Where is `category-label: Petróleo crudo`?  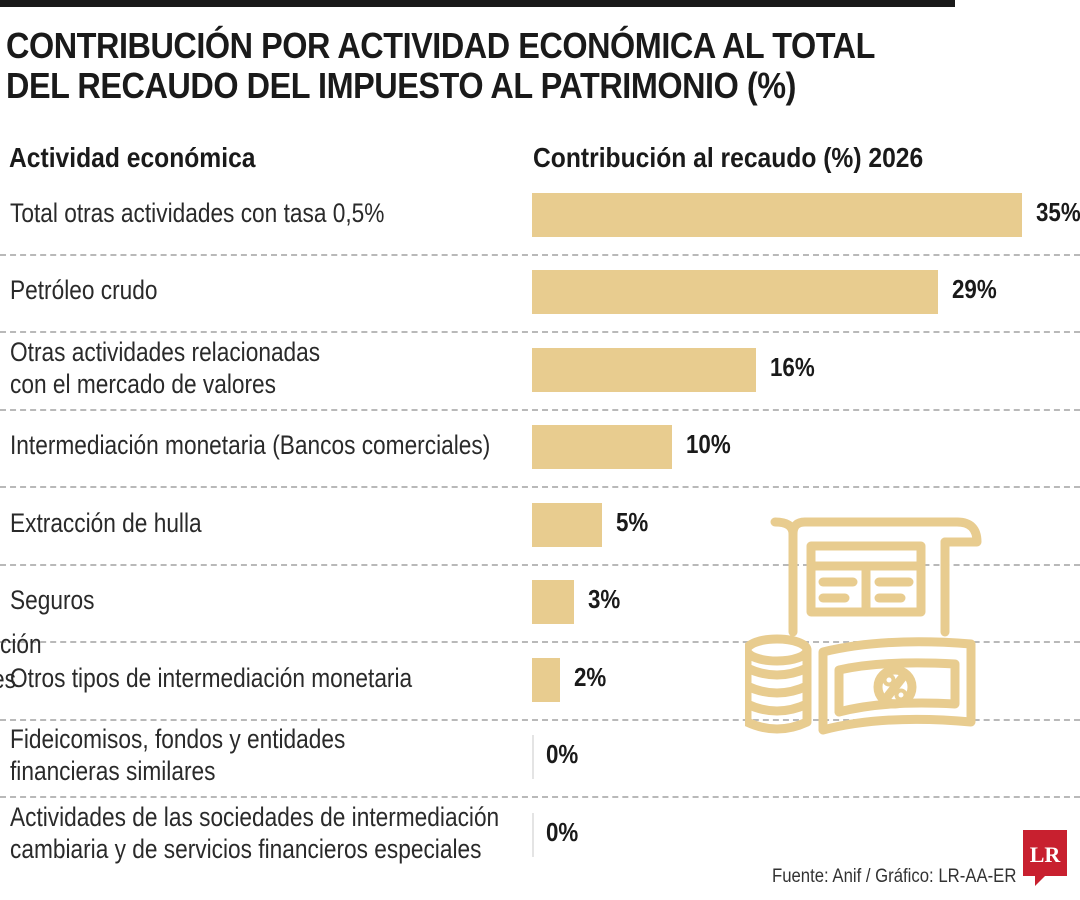
category-label: Petróleo crudo is located at coordinates (262, 290).